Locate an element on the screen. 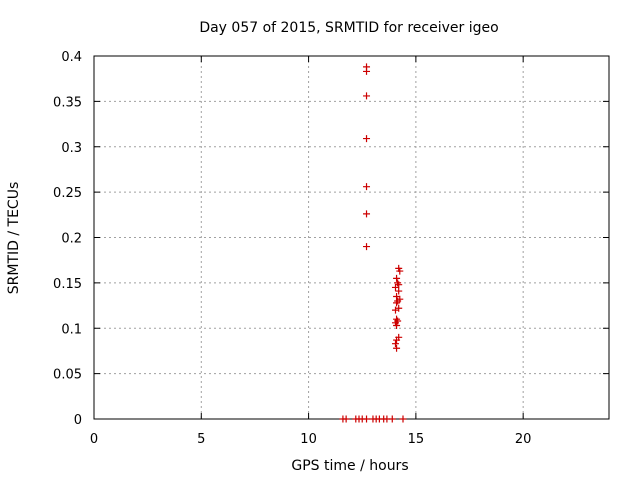  x-tick-label: 20 is located at coordinates (523, 439).